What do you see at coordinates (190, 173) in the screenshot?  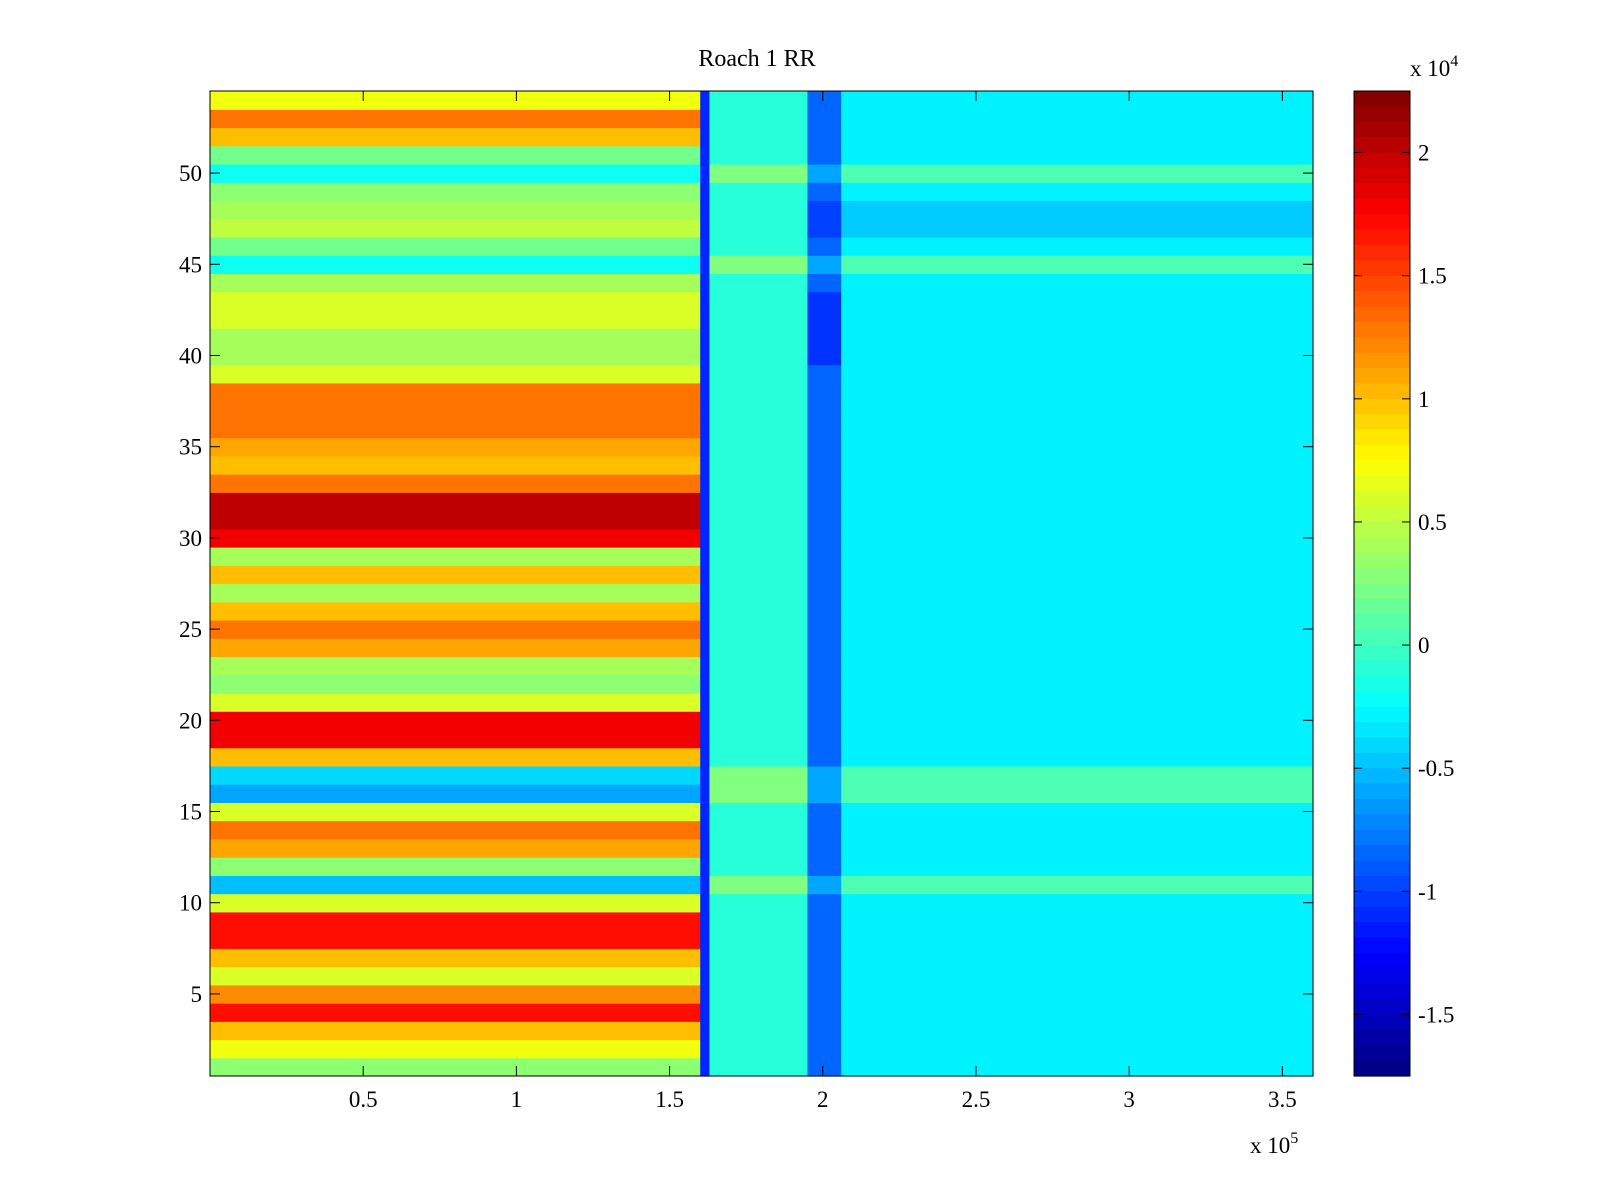 I see `y-tick-label: 50` at bounding box center [190, 173].